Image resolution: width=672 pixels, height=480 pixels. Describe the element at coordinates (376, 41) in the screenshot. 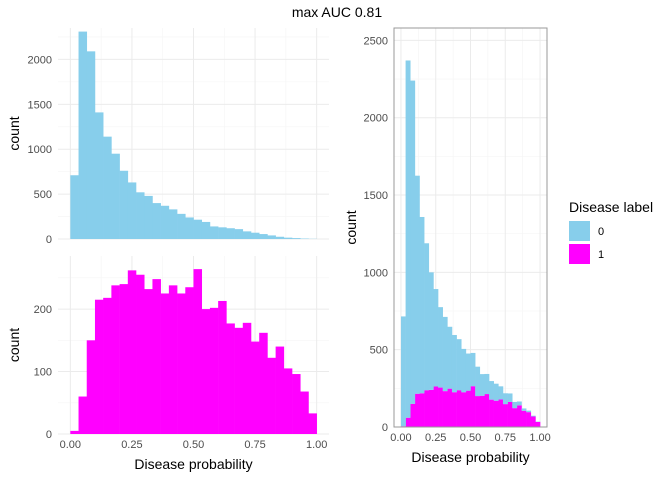

I see `y-tick-label: 2500` at that location.